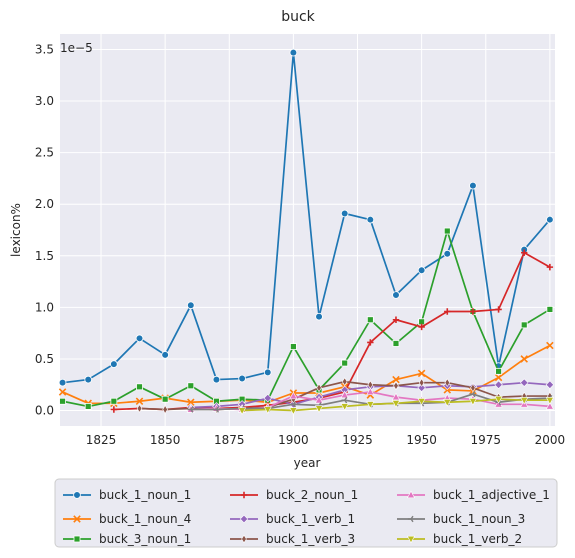 Image resolution: width=575 pixels, height=558 pixels. I want to click on legend-entry-buck_1_verb_3: buck_1_verb_3, so click(292, 539).